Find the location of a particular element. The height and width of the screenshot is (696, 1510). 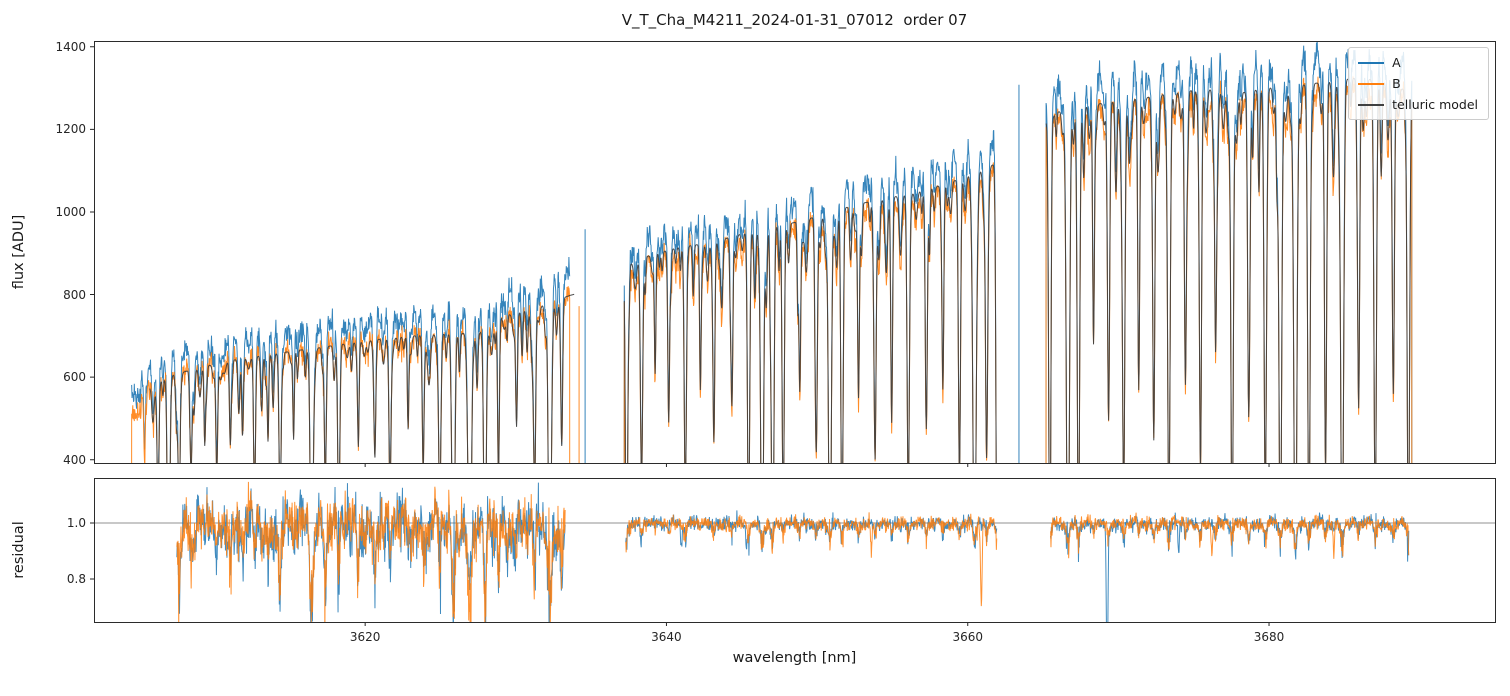

legend-entry-a: A is located at coordinates (1418, 62).